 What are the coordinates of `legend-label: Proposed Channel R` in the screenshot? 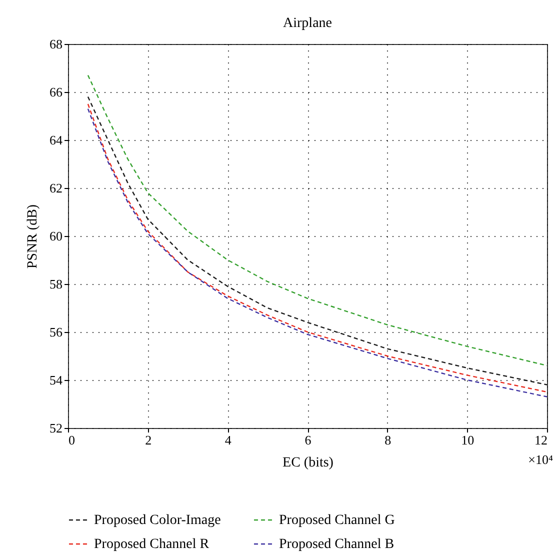 It's located at (152, 544).